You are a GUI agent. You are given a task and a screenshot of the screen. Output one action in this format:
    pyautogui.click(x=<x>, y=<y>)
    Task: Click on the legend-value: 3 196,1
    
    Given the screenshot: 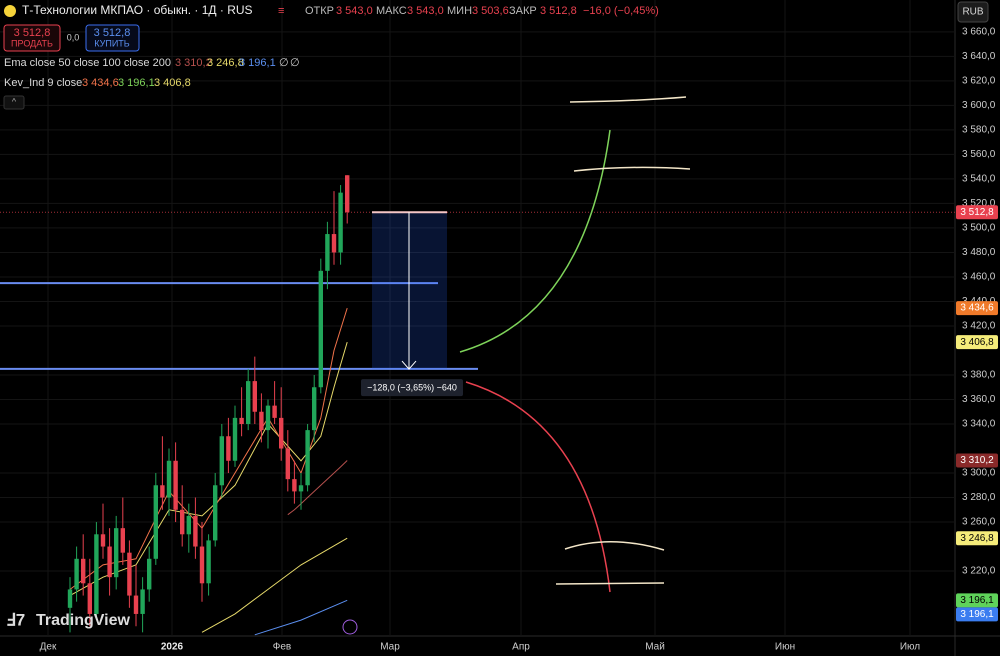 What is the action you would take?
    pyautogui.click(x=136, y=83)
    